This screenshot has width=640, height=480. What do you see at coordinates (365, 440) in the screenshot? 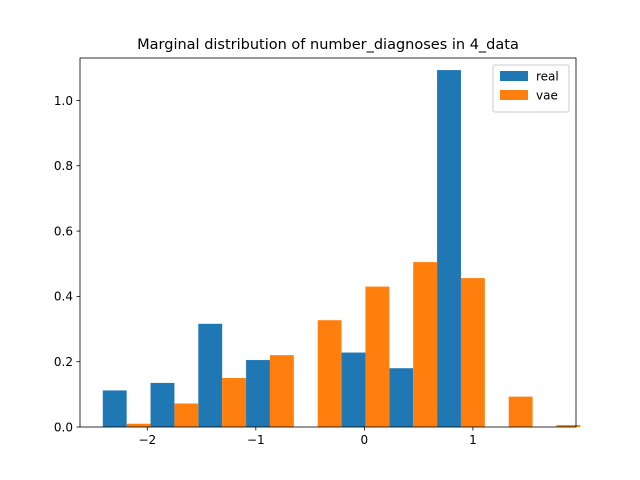
I see `x-tick-label: 0` at bounding box center [365, 440].